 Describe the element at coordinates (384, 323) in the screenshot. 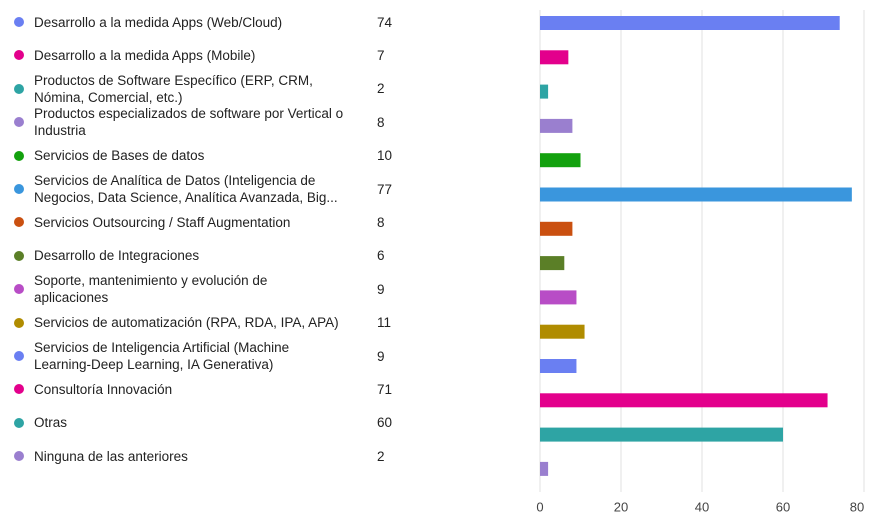

I see `value-label: 11` at that location.